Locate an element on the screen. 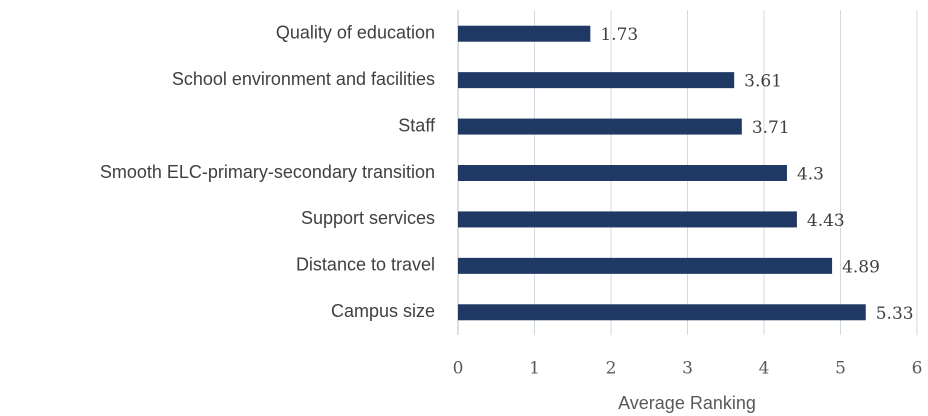 Image resolution: width=928 pixels, height=416 pixels. y-tick-label: Quality of education is located at coordinates (355, 32).